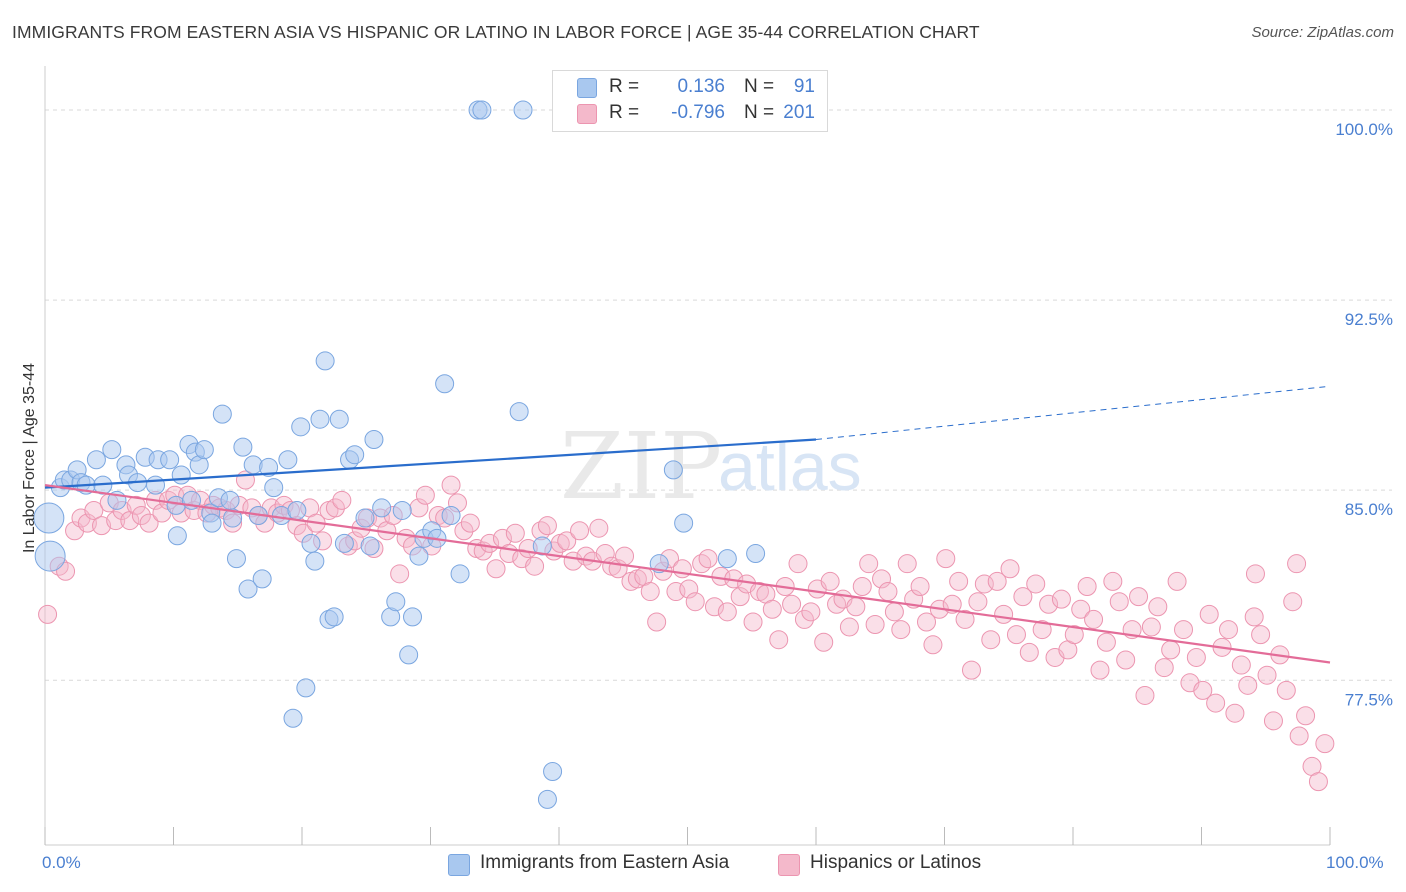 This screenshot has height=892, width=1406. What do you see at coordinates (605, 862) in the screenshot?
I see `legend-item-label: Immigrants from Eastern Asia` at bounding box center [605, 862].